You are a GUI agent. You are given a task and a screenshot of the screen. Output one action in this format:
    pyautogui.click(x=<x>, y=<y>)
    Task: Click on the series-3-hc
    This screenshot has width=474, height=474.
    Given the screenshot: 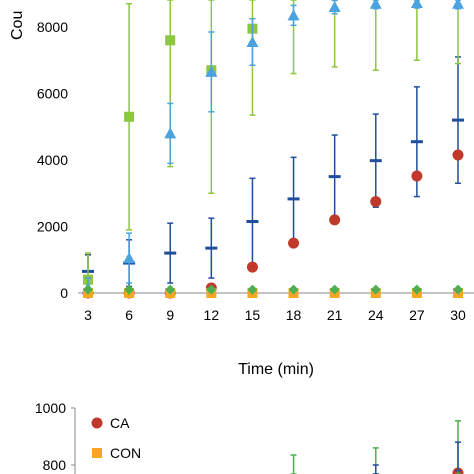 What is the action you would take?
    pyautogui.click(x=273, y=289)
    